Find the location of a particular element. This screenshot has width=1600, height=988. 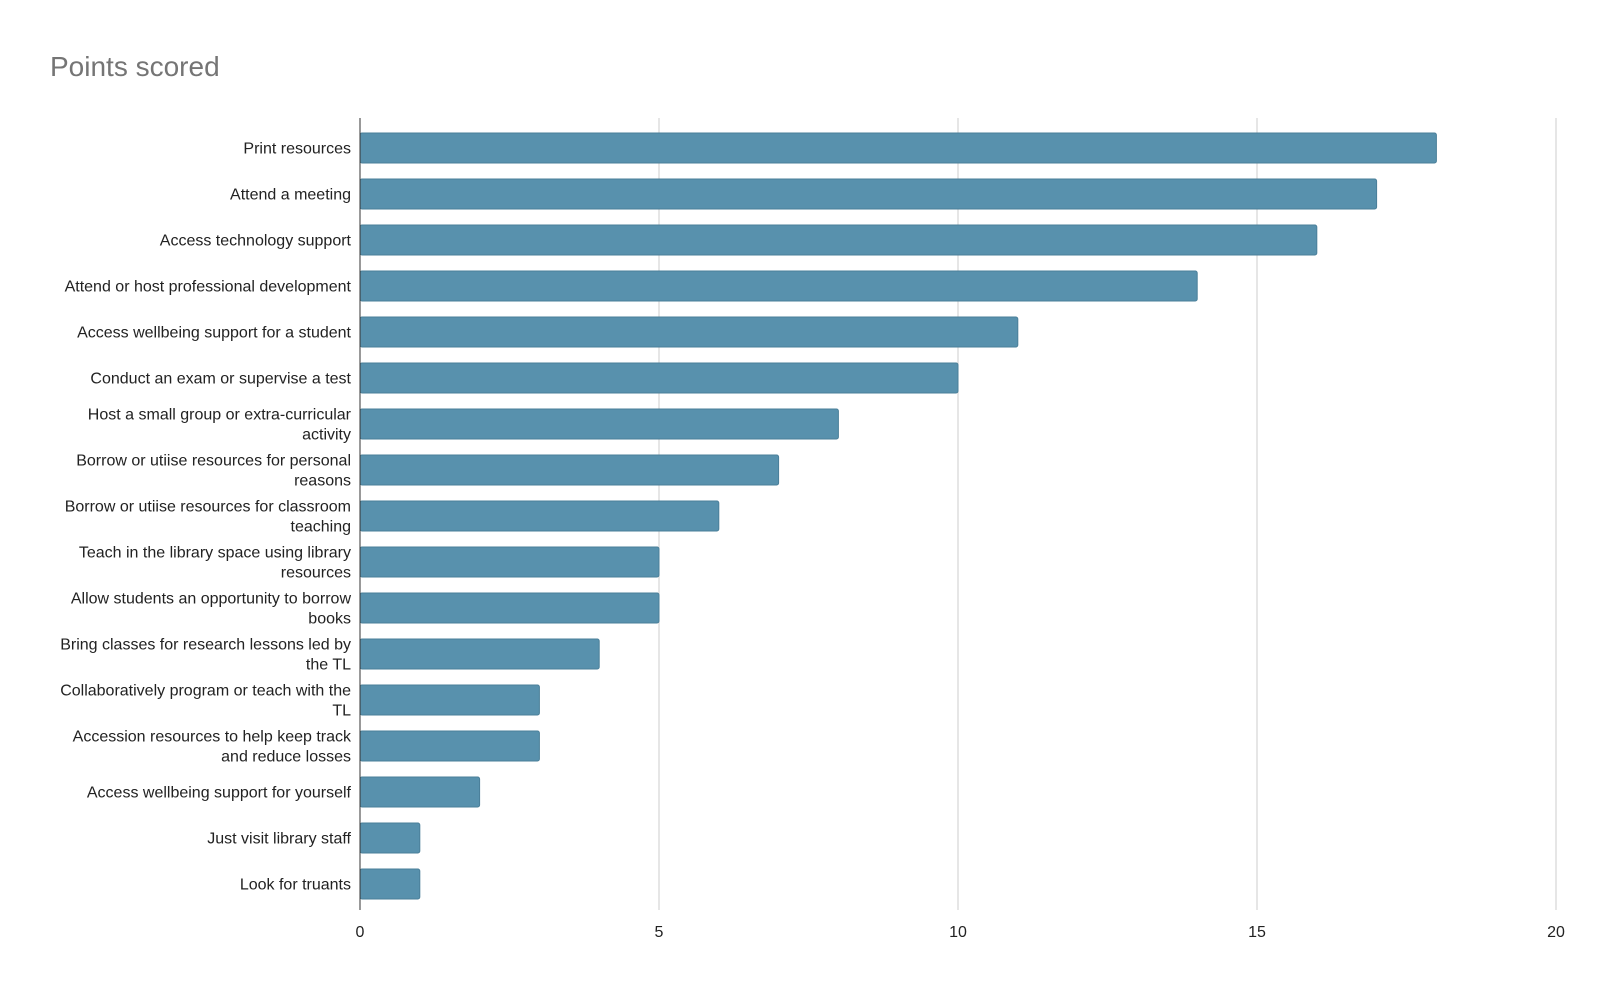

category-label: Conduct an exam or supervise a test is located at coordinates (220, 379).